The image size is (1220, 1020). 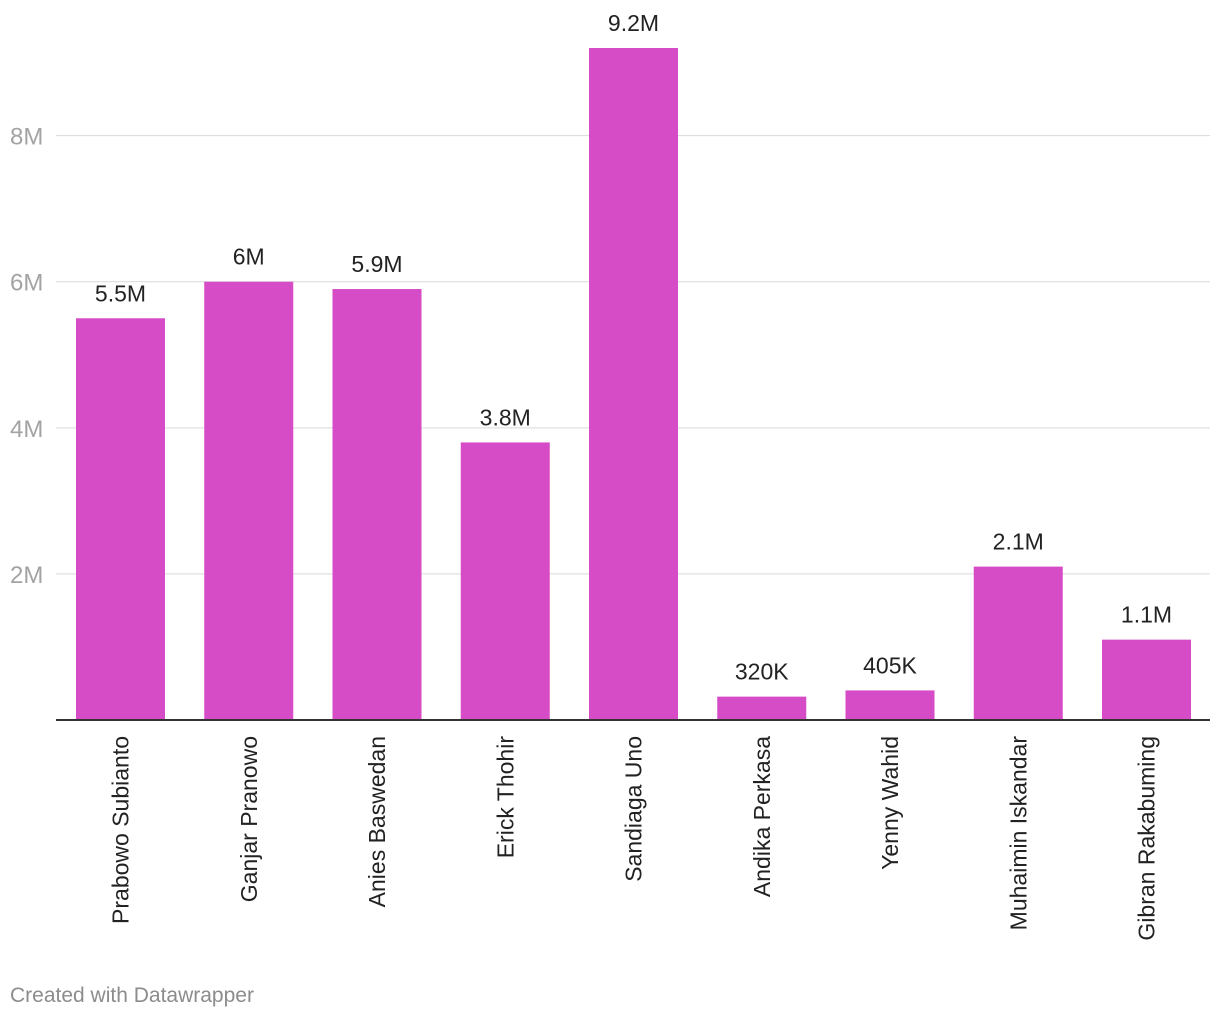 What do you see at coordinates (26, 283) in the screenshot?
I see `y-tick-label: 6M` at bounding box center [26, 283].